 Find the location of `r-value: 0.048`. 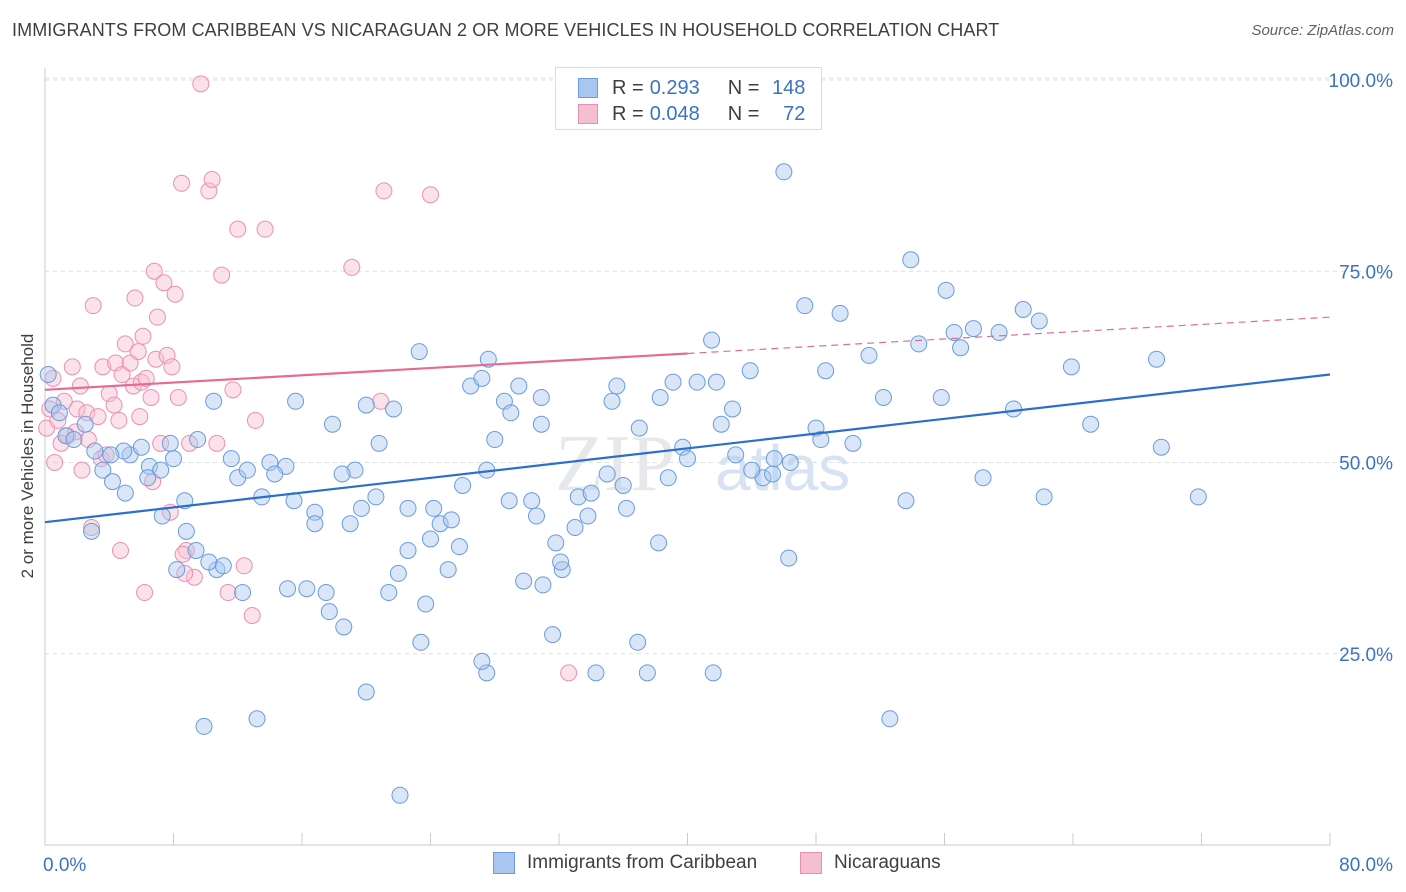

r-value: 0.048 is located at coordinates (674, 113).